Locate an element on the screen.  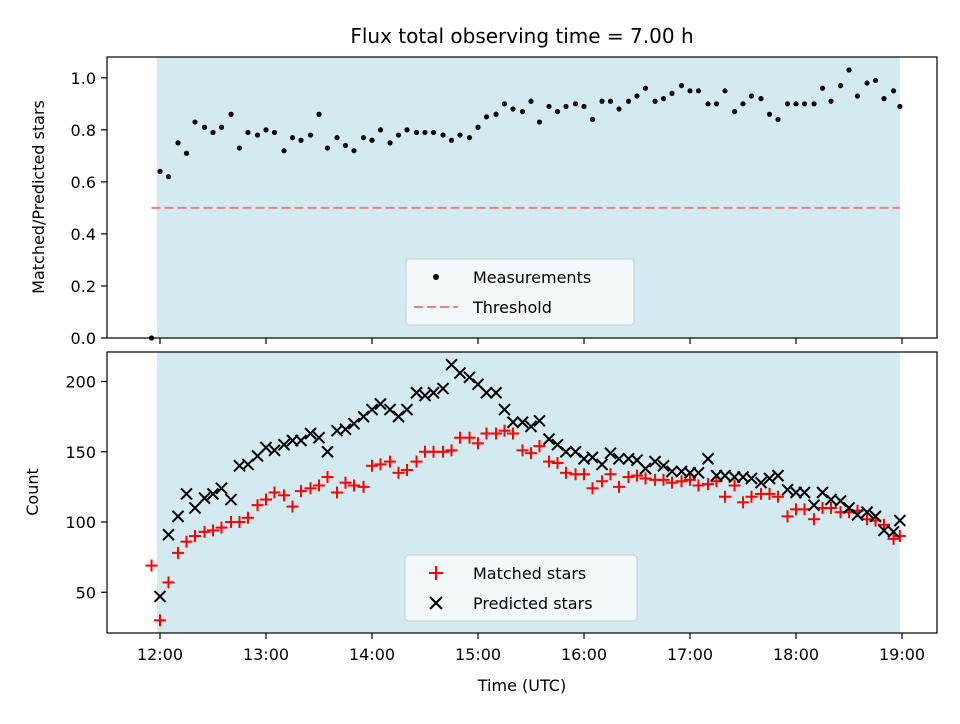
count-legend: Matched stars Predicted stars is located at coordinates (521, 588).